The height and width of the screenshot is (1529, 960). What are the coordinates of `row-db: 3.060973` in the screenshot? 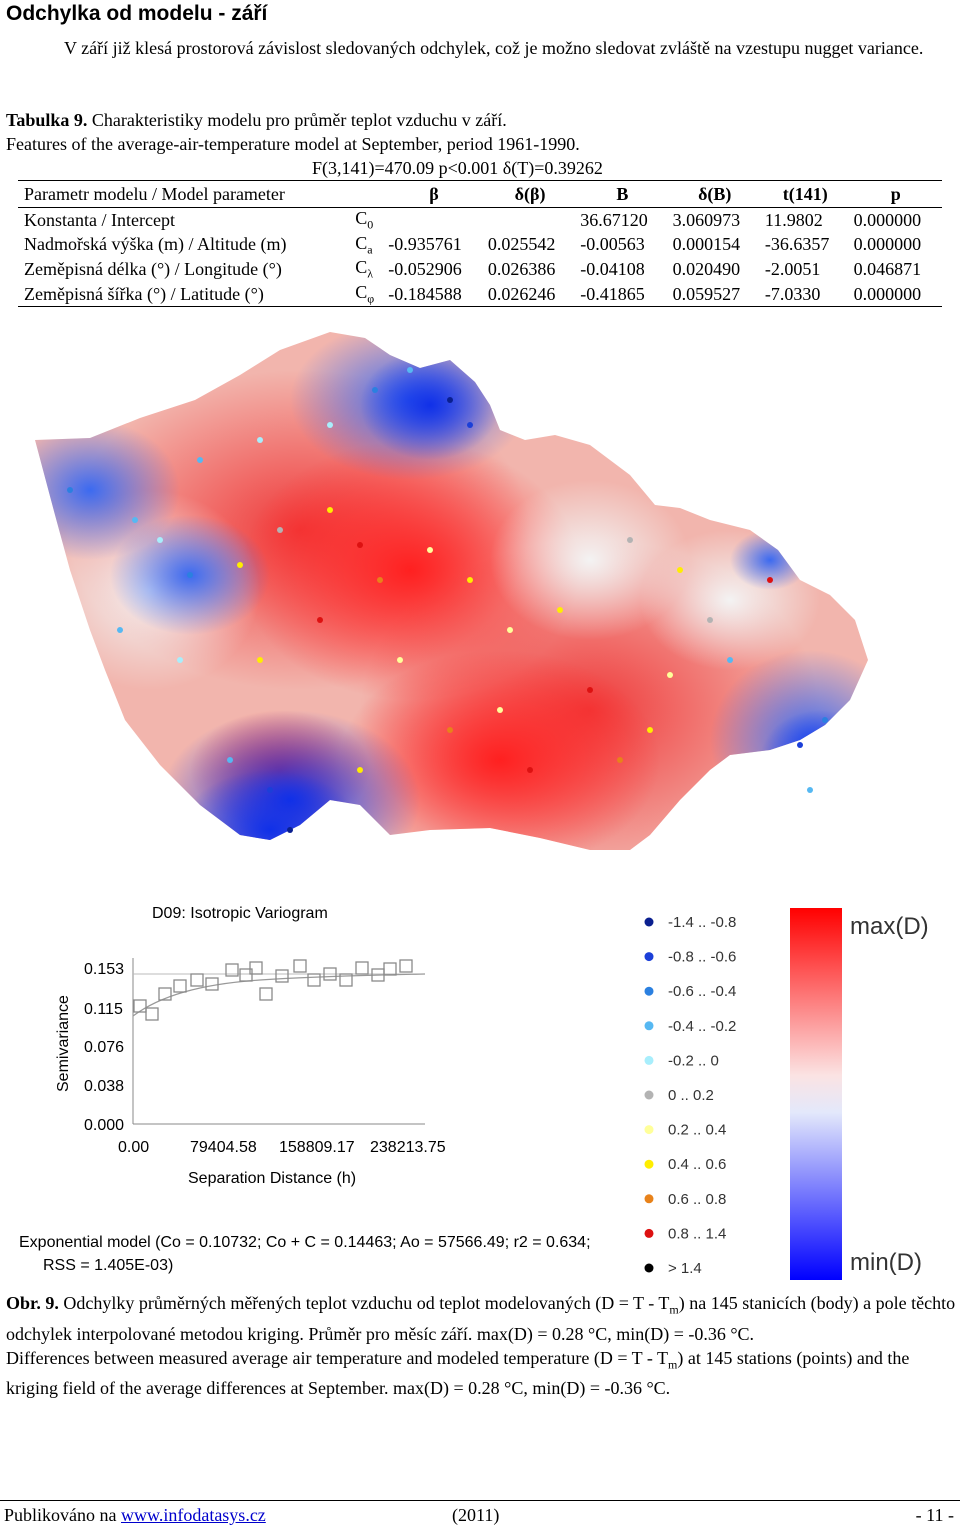 It's located at (706, 219).